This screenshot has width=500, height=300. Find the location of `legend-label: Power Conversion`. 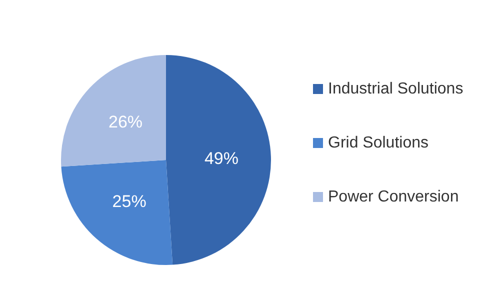

legend-label: Power Conversion is located at coordinates (393, 197).